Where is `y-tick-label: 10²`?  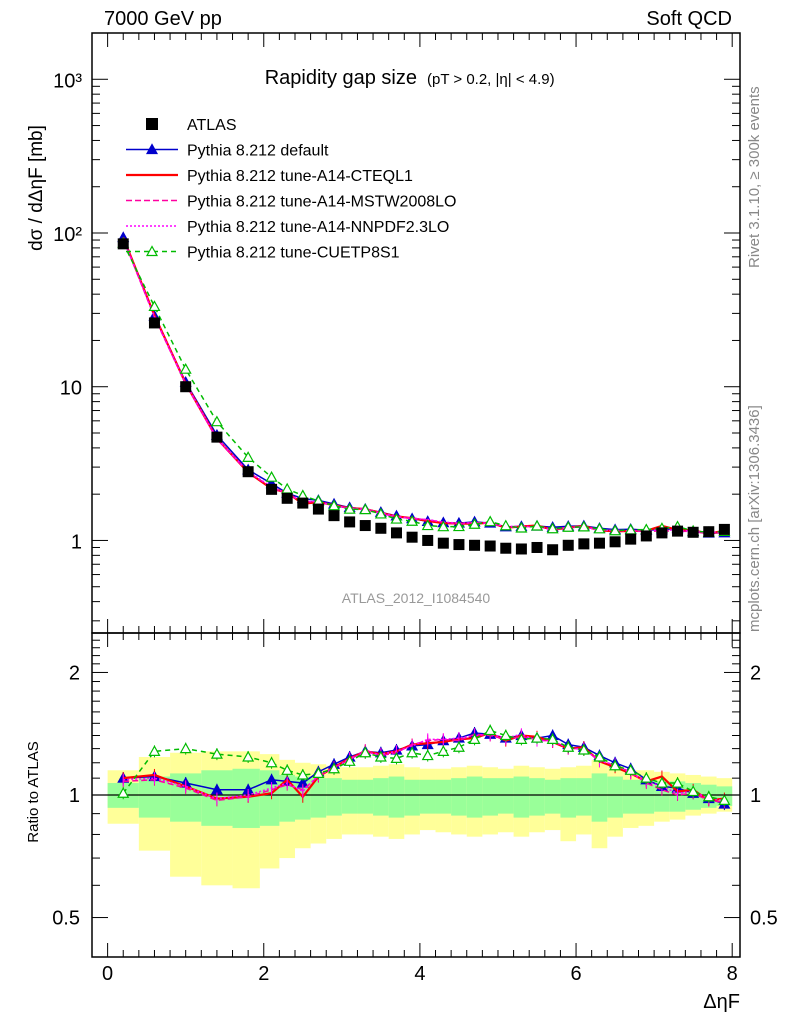
y-tick-label: 10² is located at coordinates (67, 235).